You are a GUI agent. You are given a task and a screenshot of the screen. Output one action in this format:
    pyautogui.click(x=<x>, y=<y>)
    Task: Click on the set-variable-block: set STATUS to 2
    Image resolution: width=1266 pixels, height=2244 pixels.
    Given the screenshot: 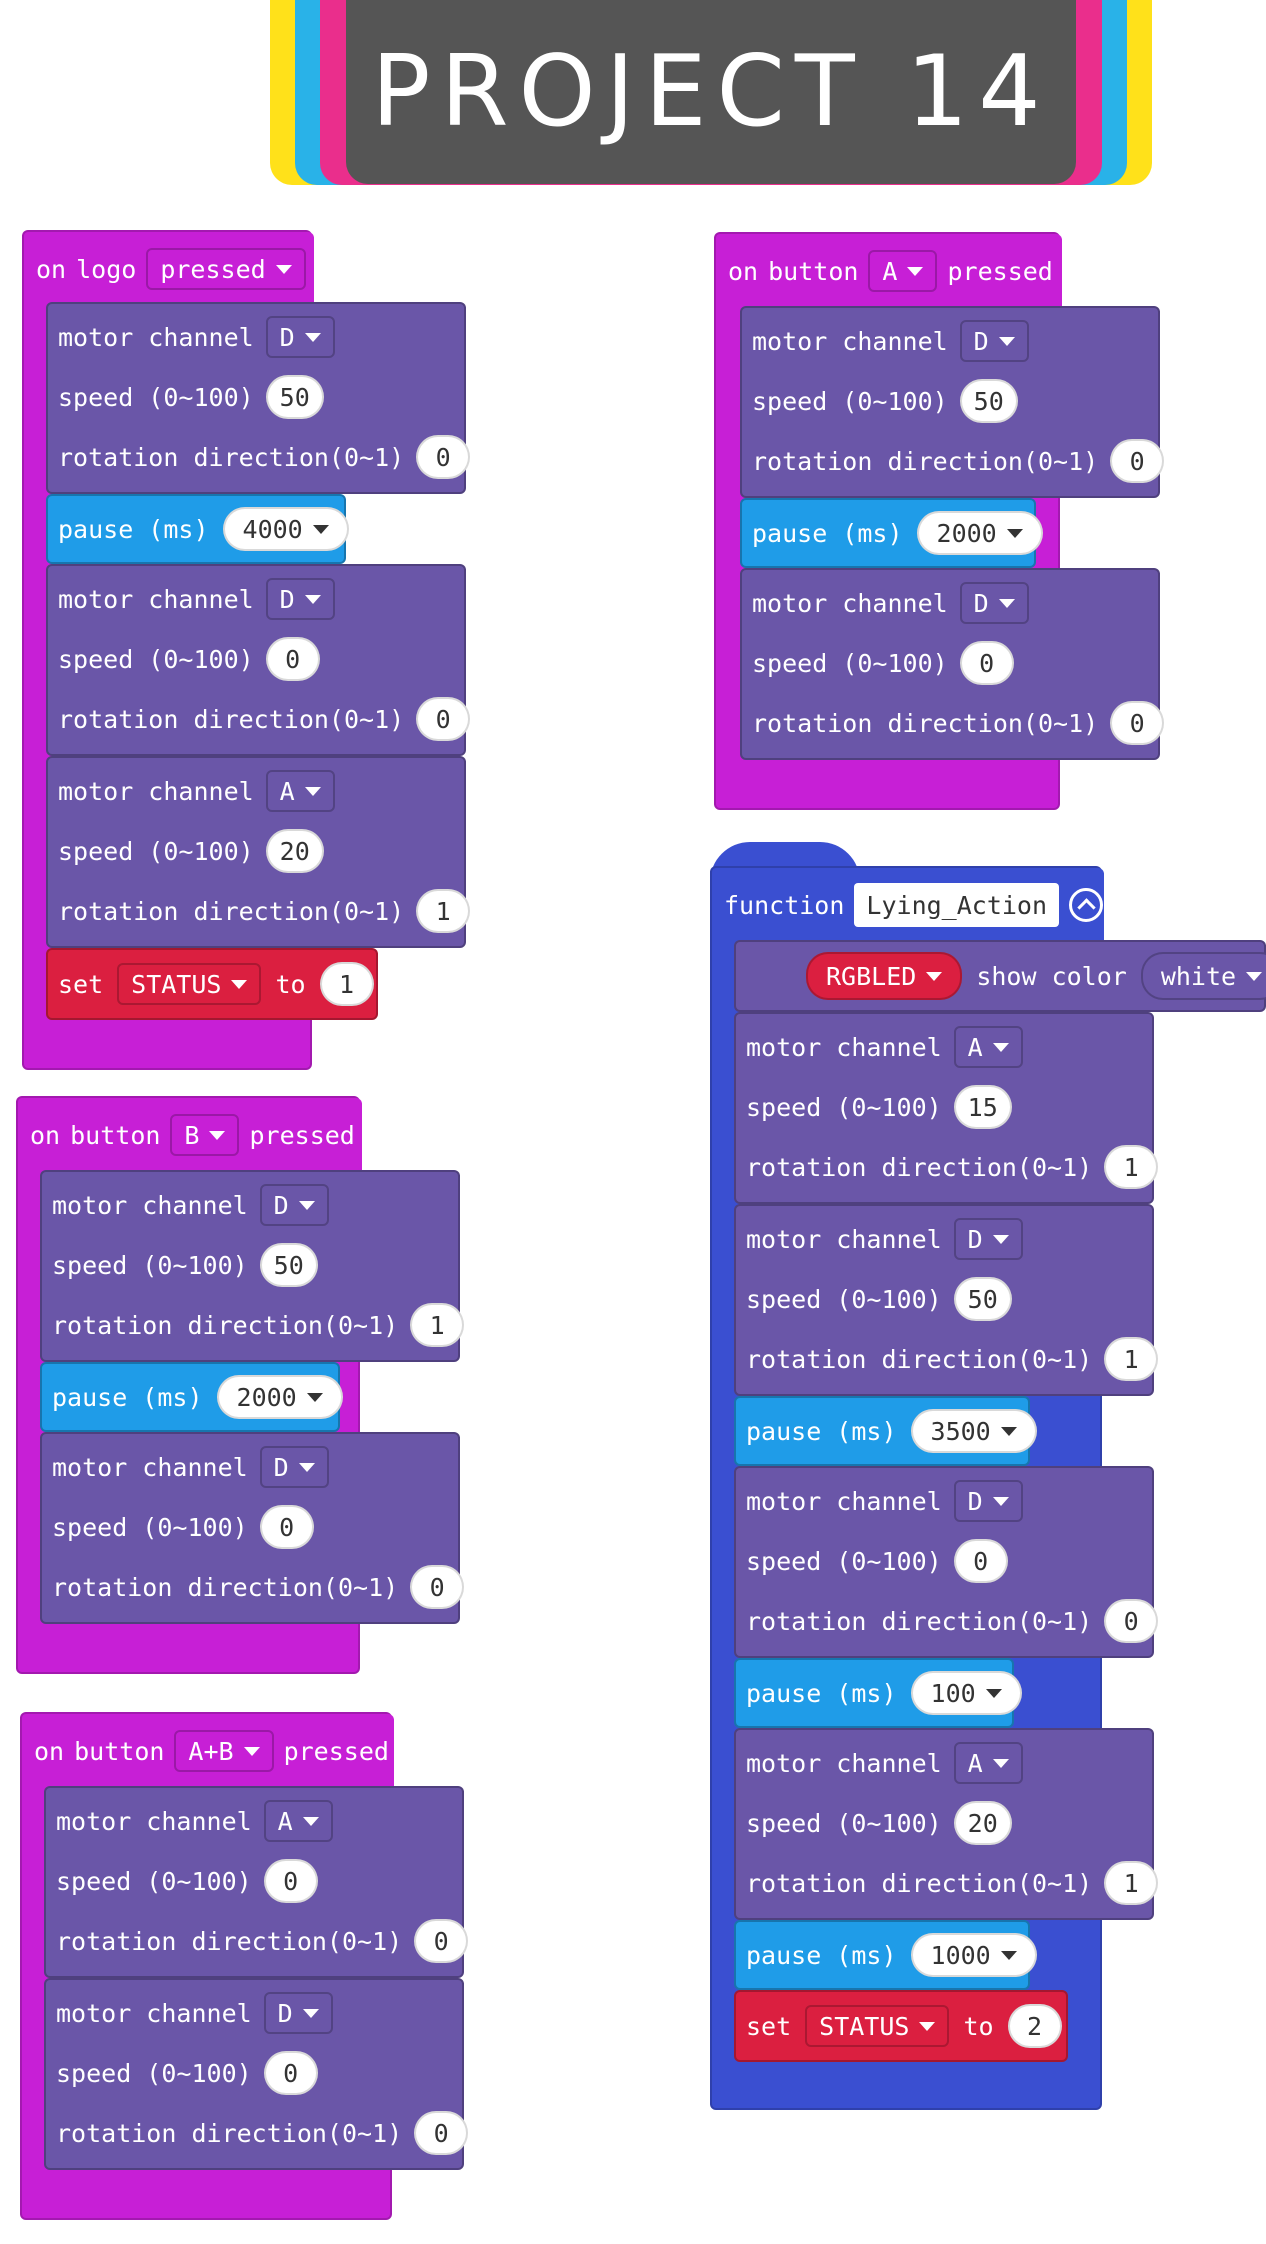 What is the action you would take?
    pyautogui.click(x=901, y=2026)
    